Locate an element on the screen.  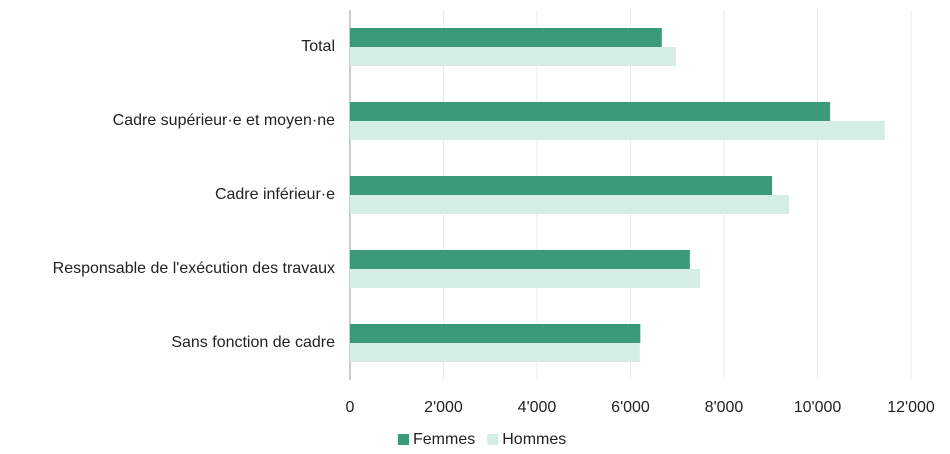
y-tick-label: Cadre supérieur·e et moyen·ne is located at coordinates (224, 120).